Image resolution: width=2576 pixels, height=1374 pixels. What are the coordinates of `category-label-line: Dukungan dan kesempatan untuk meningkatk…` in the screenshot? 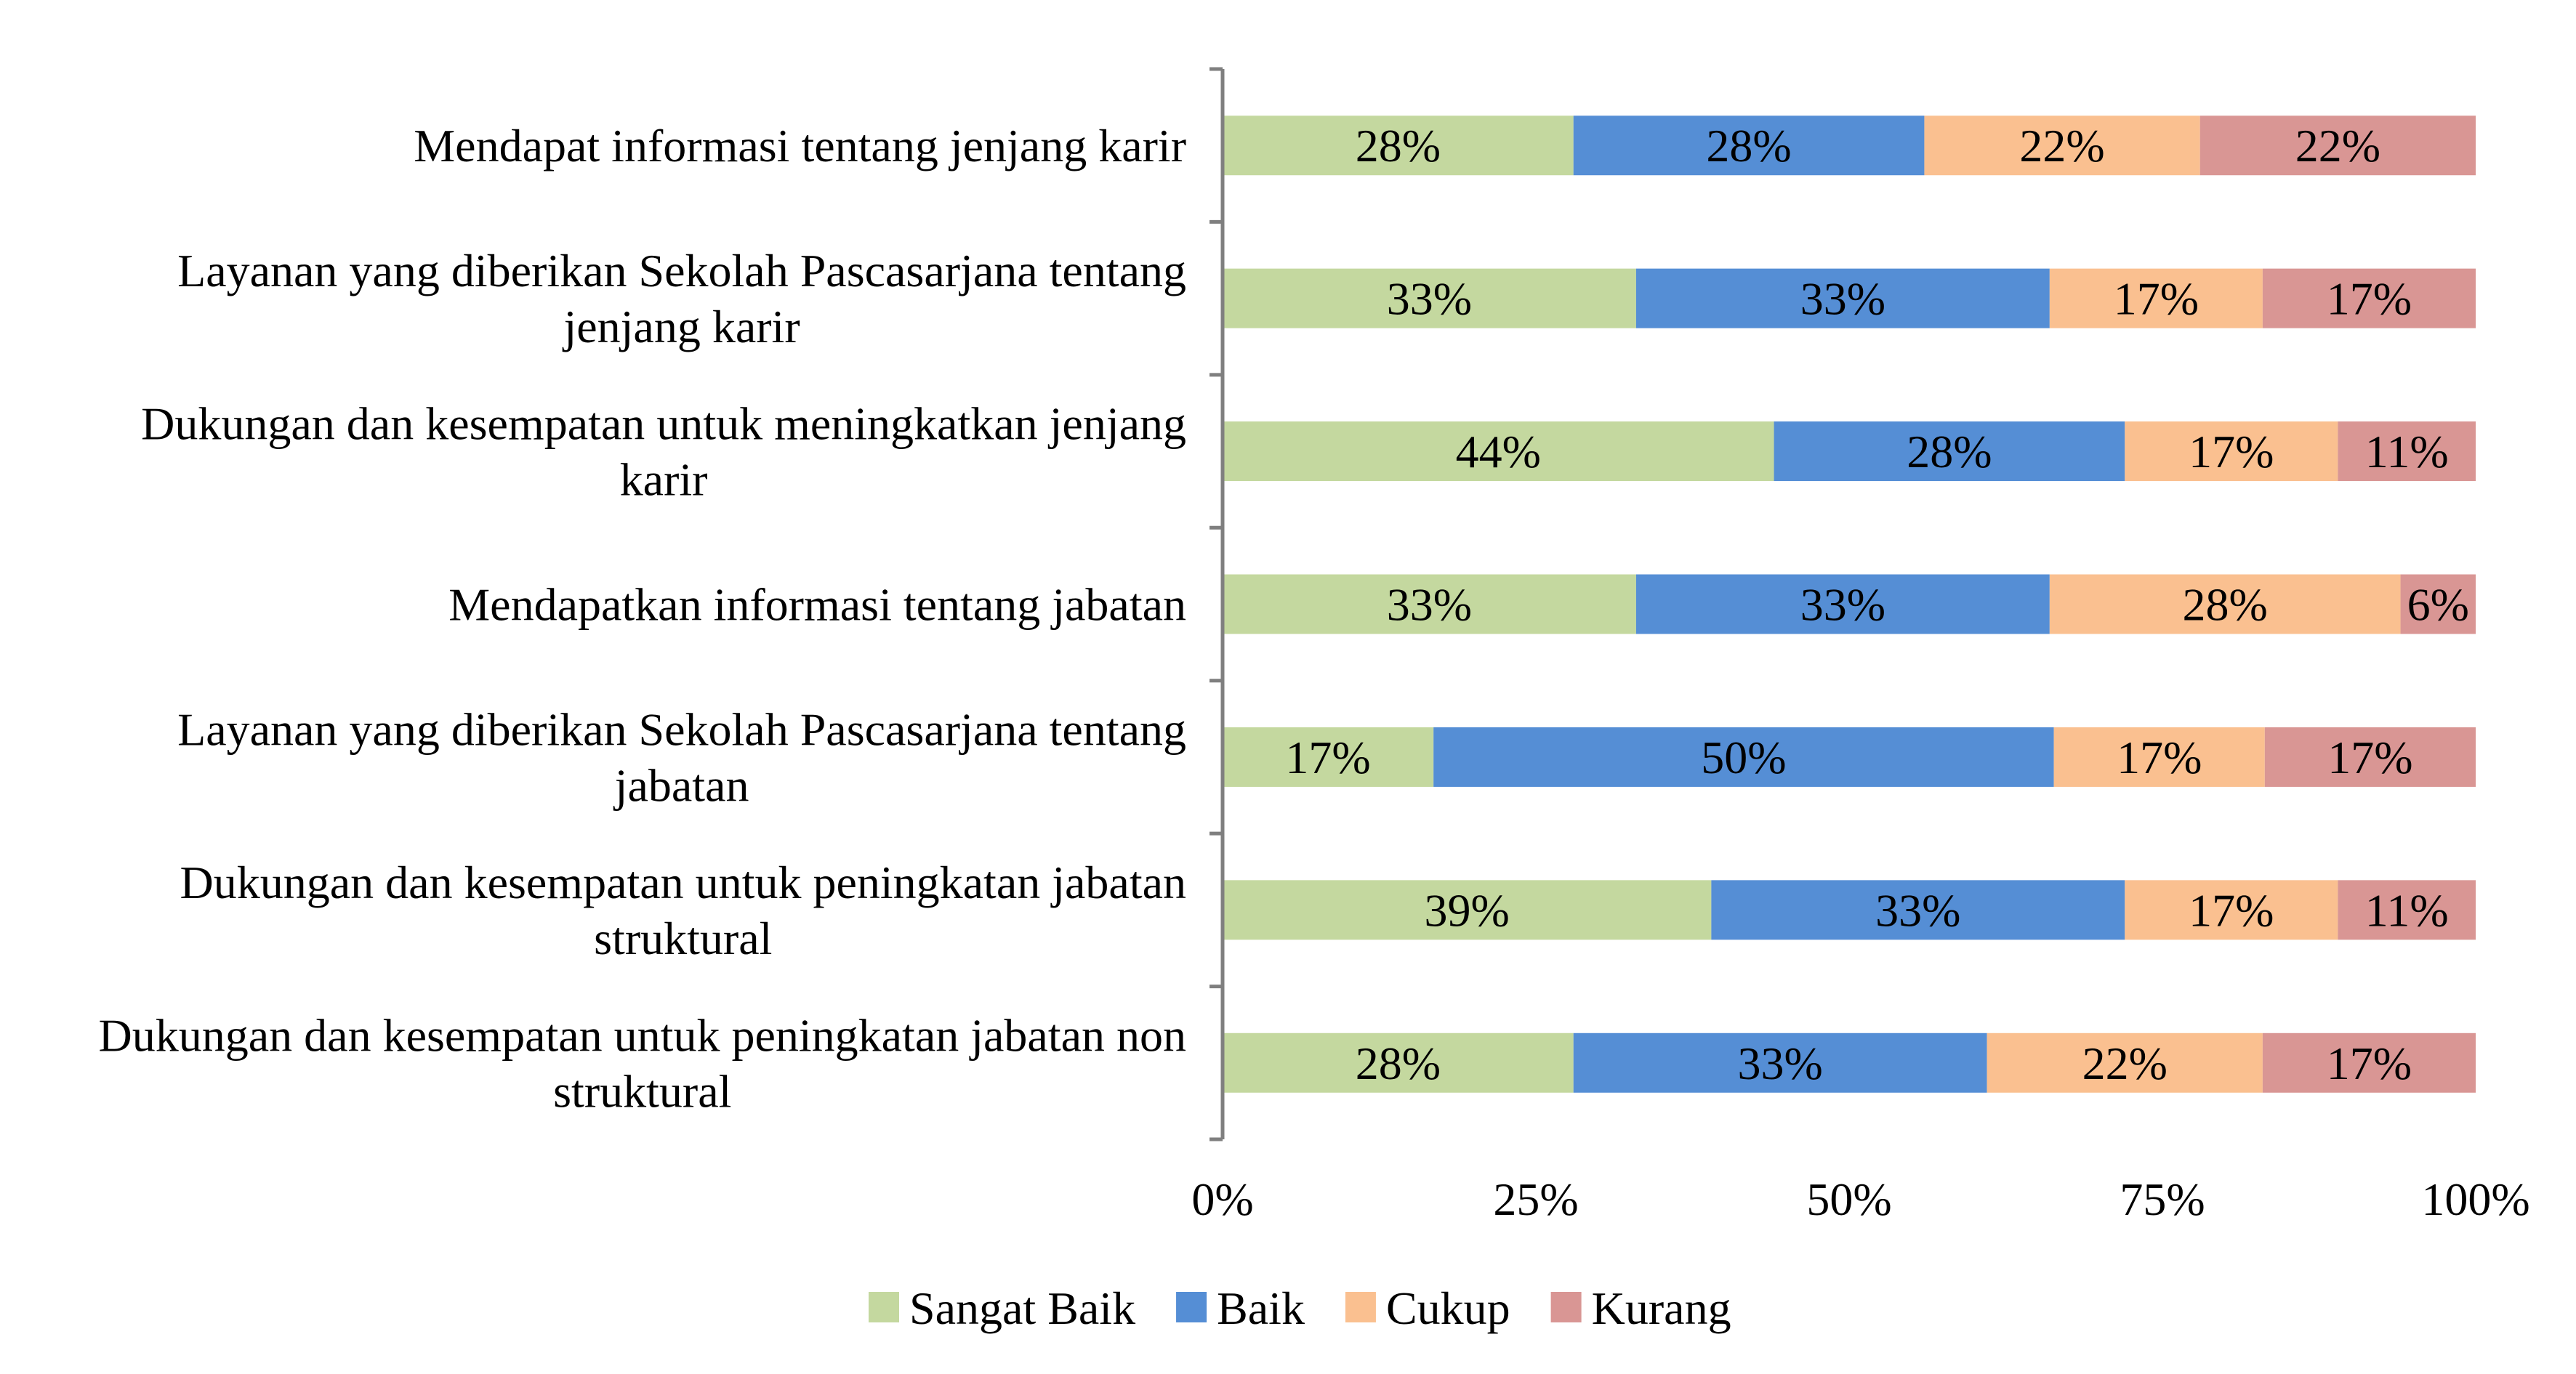 It's located at (663, 424).